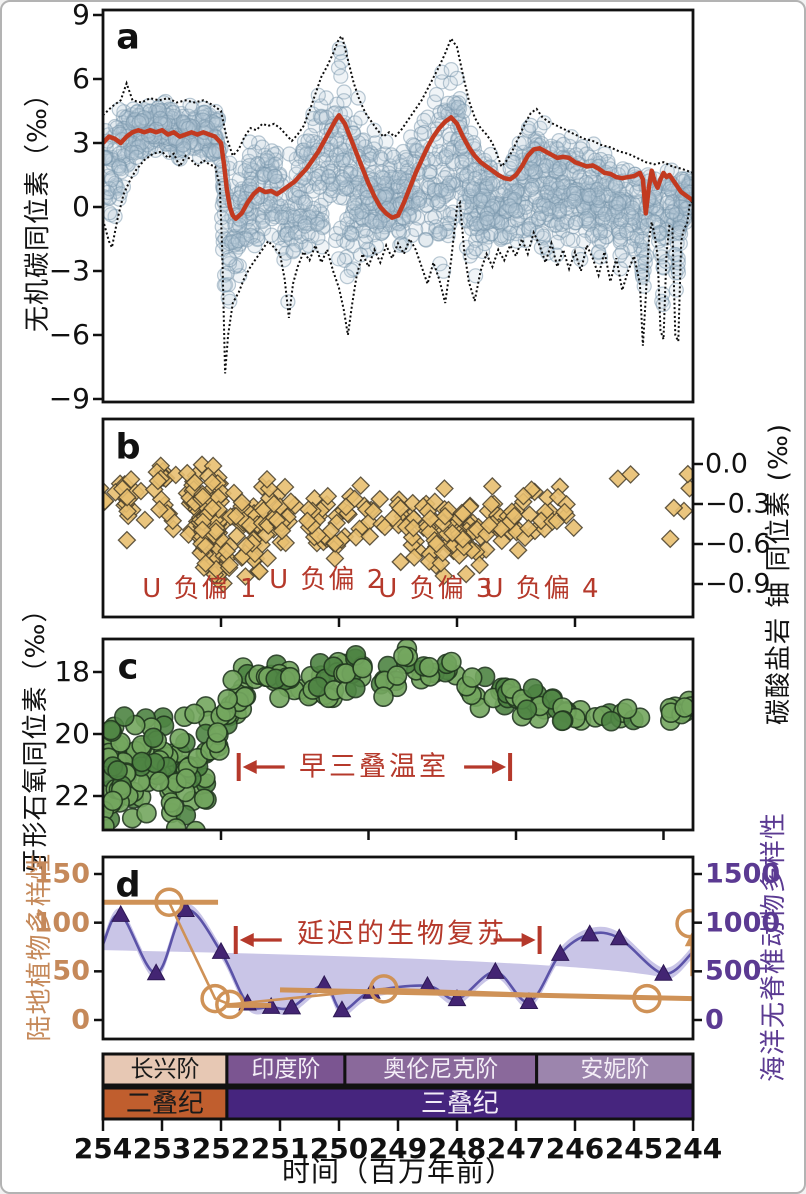  What do you see at coordinates (457, 1148) in the screenshot?
I see `x-tick-label: 248` at bounding box center [457, 1148].